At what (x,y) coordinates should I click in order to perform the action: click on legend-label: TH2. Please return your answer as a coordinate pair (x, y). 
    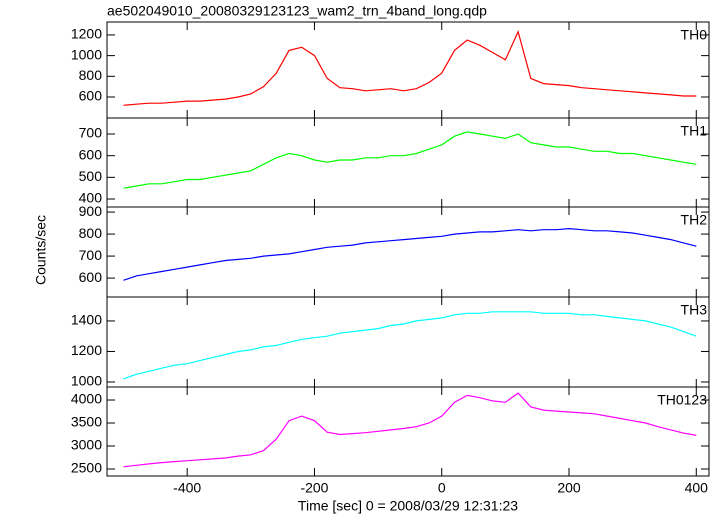
    Looking at the image, I should click on (694, 220).